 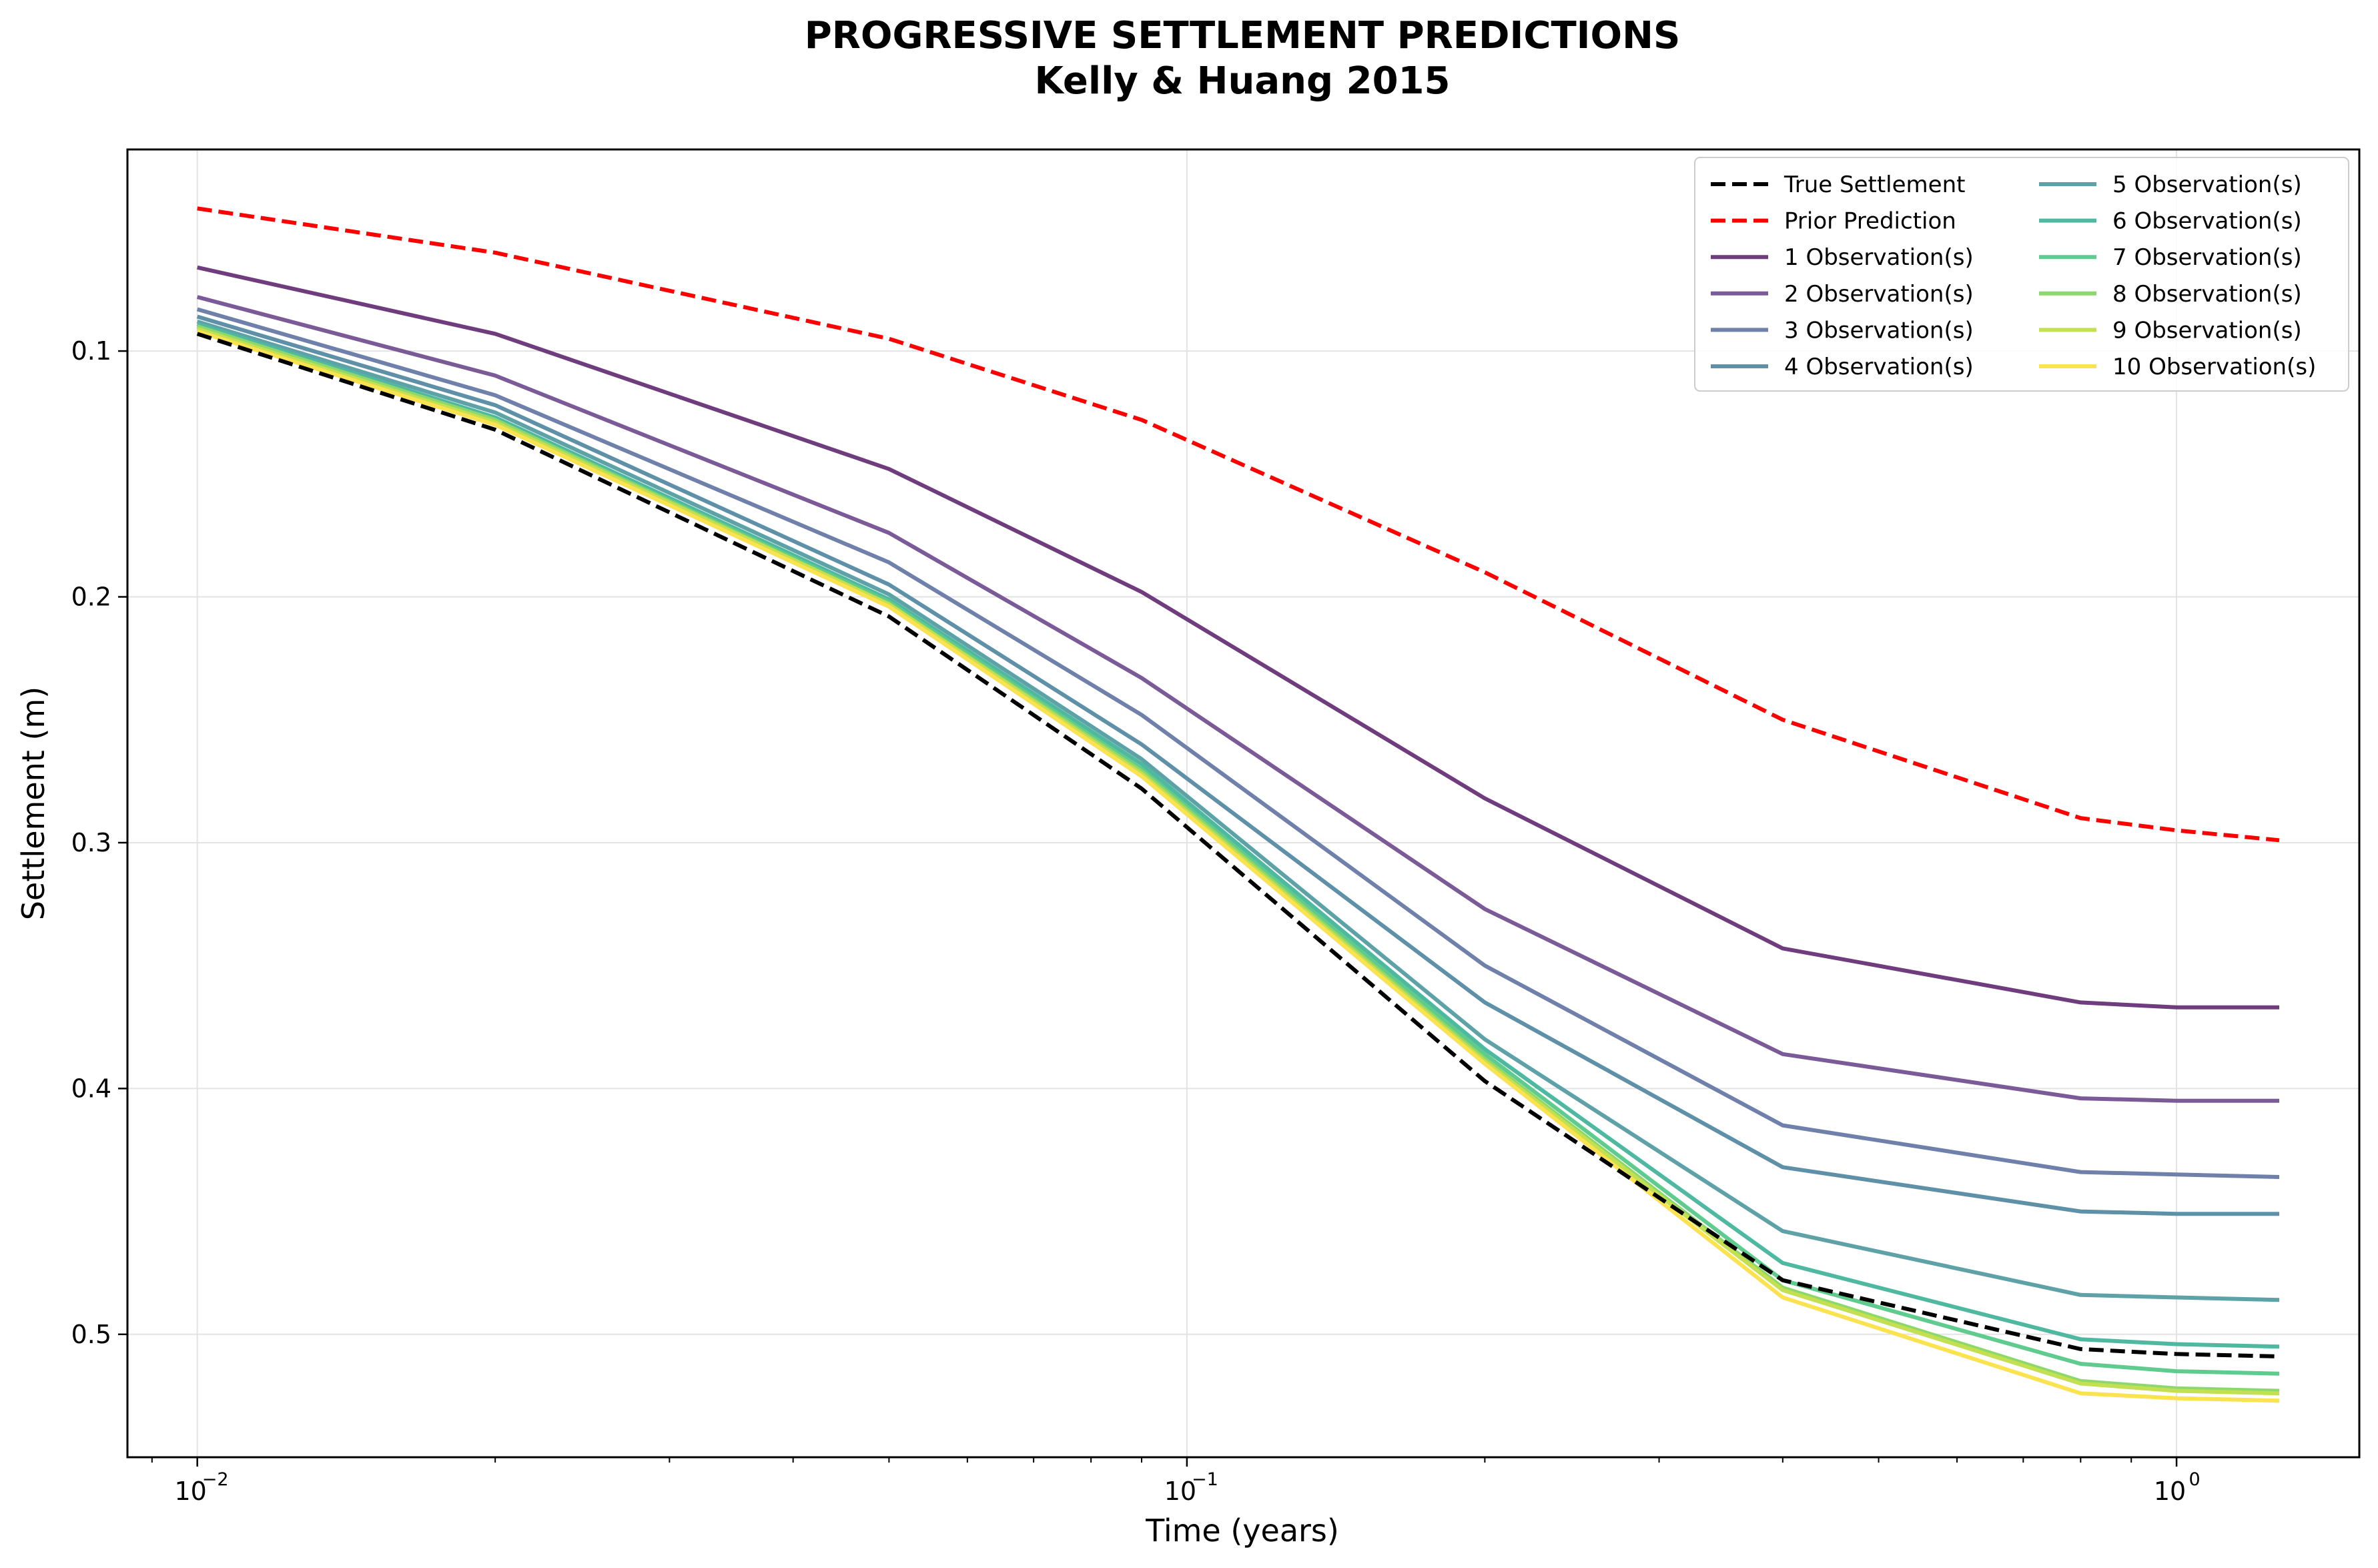 What do you see at coordinates (1242, 1531) in the screenshot?
I see `x-axis-label: Time (years)` at bounding box center [1242, 1531].